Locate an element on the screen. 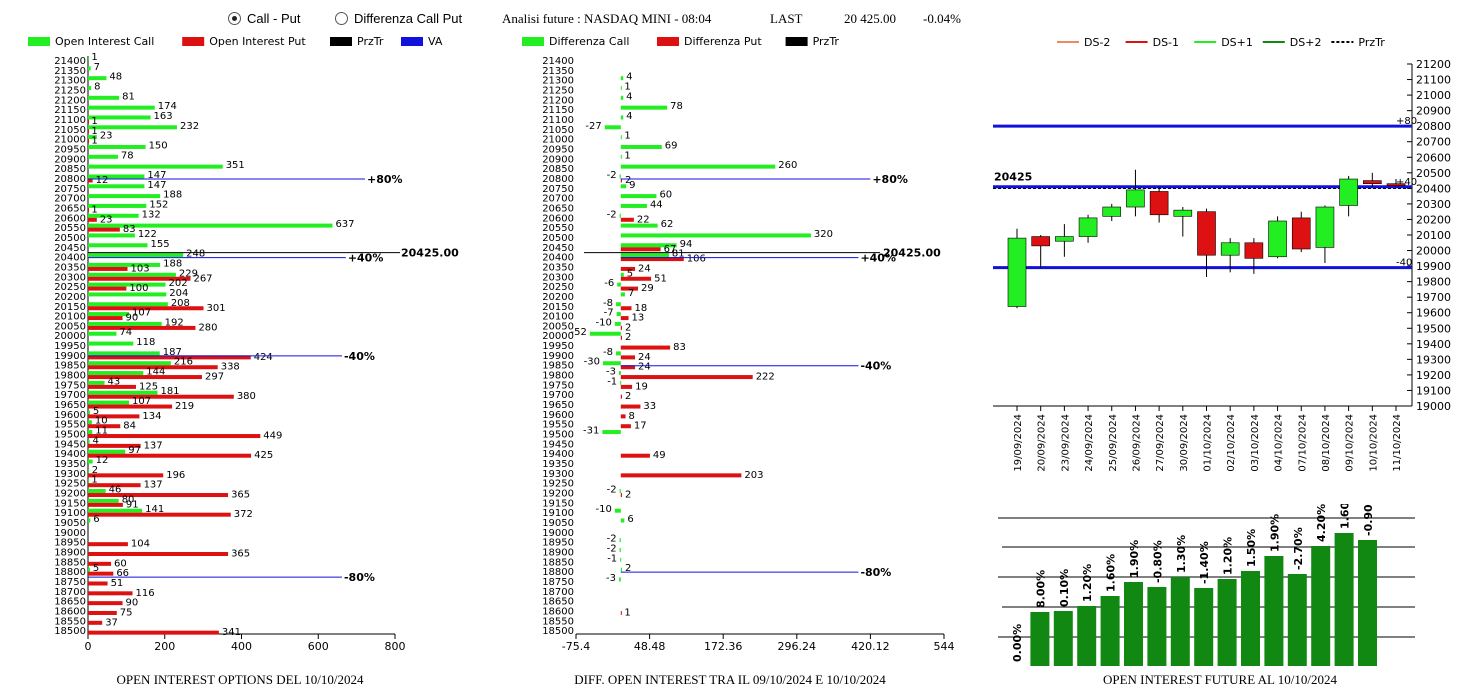 The height and width of the screenshot is (690, 1457). call-value-label: 11 is located at coordinates (101, 431).